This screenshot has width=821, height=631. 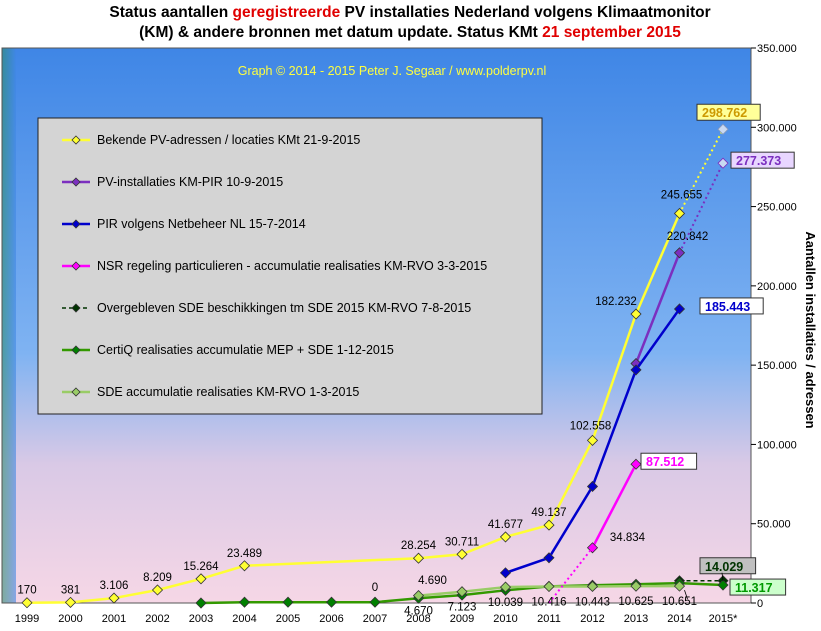 I want to click on data-label: 10.416, so click(x=548, y=602).